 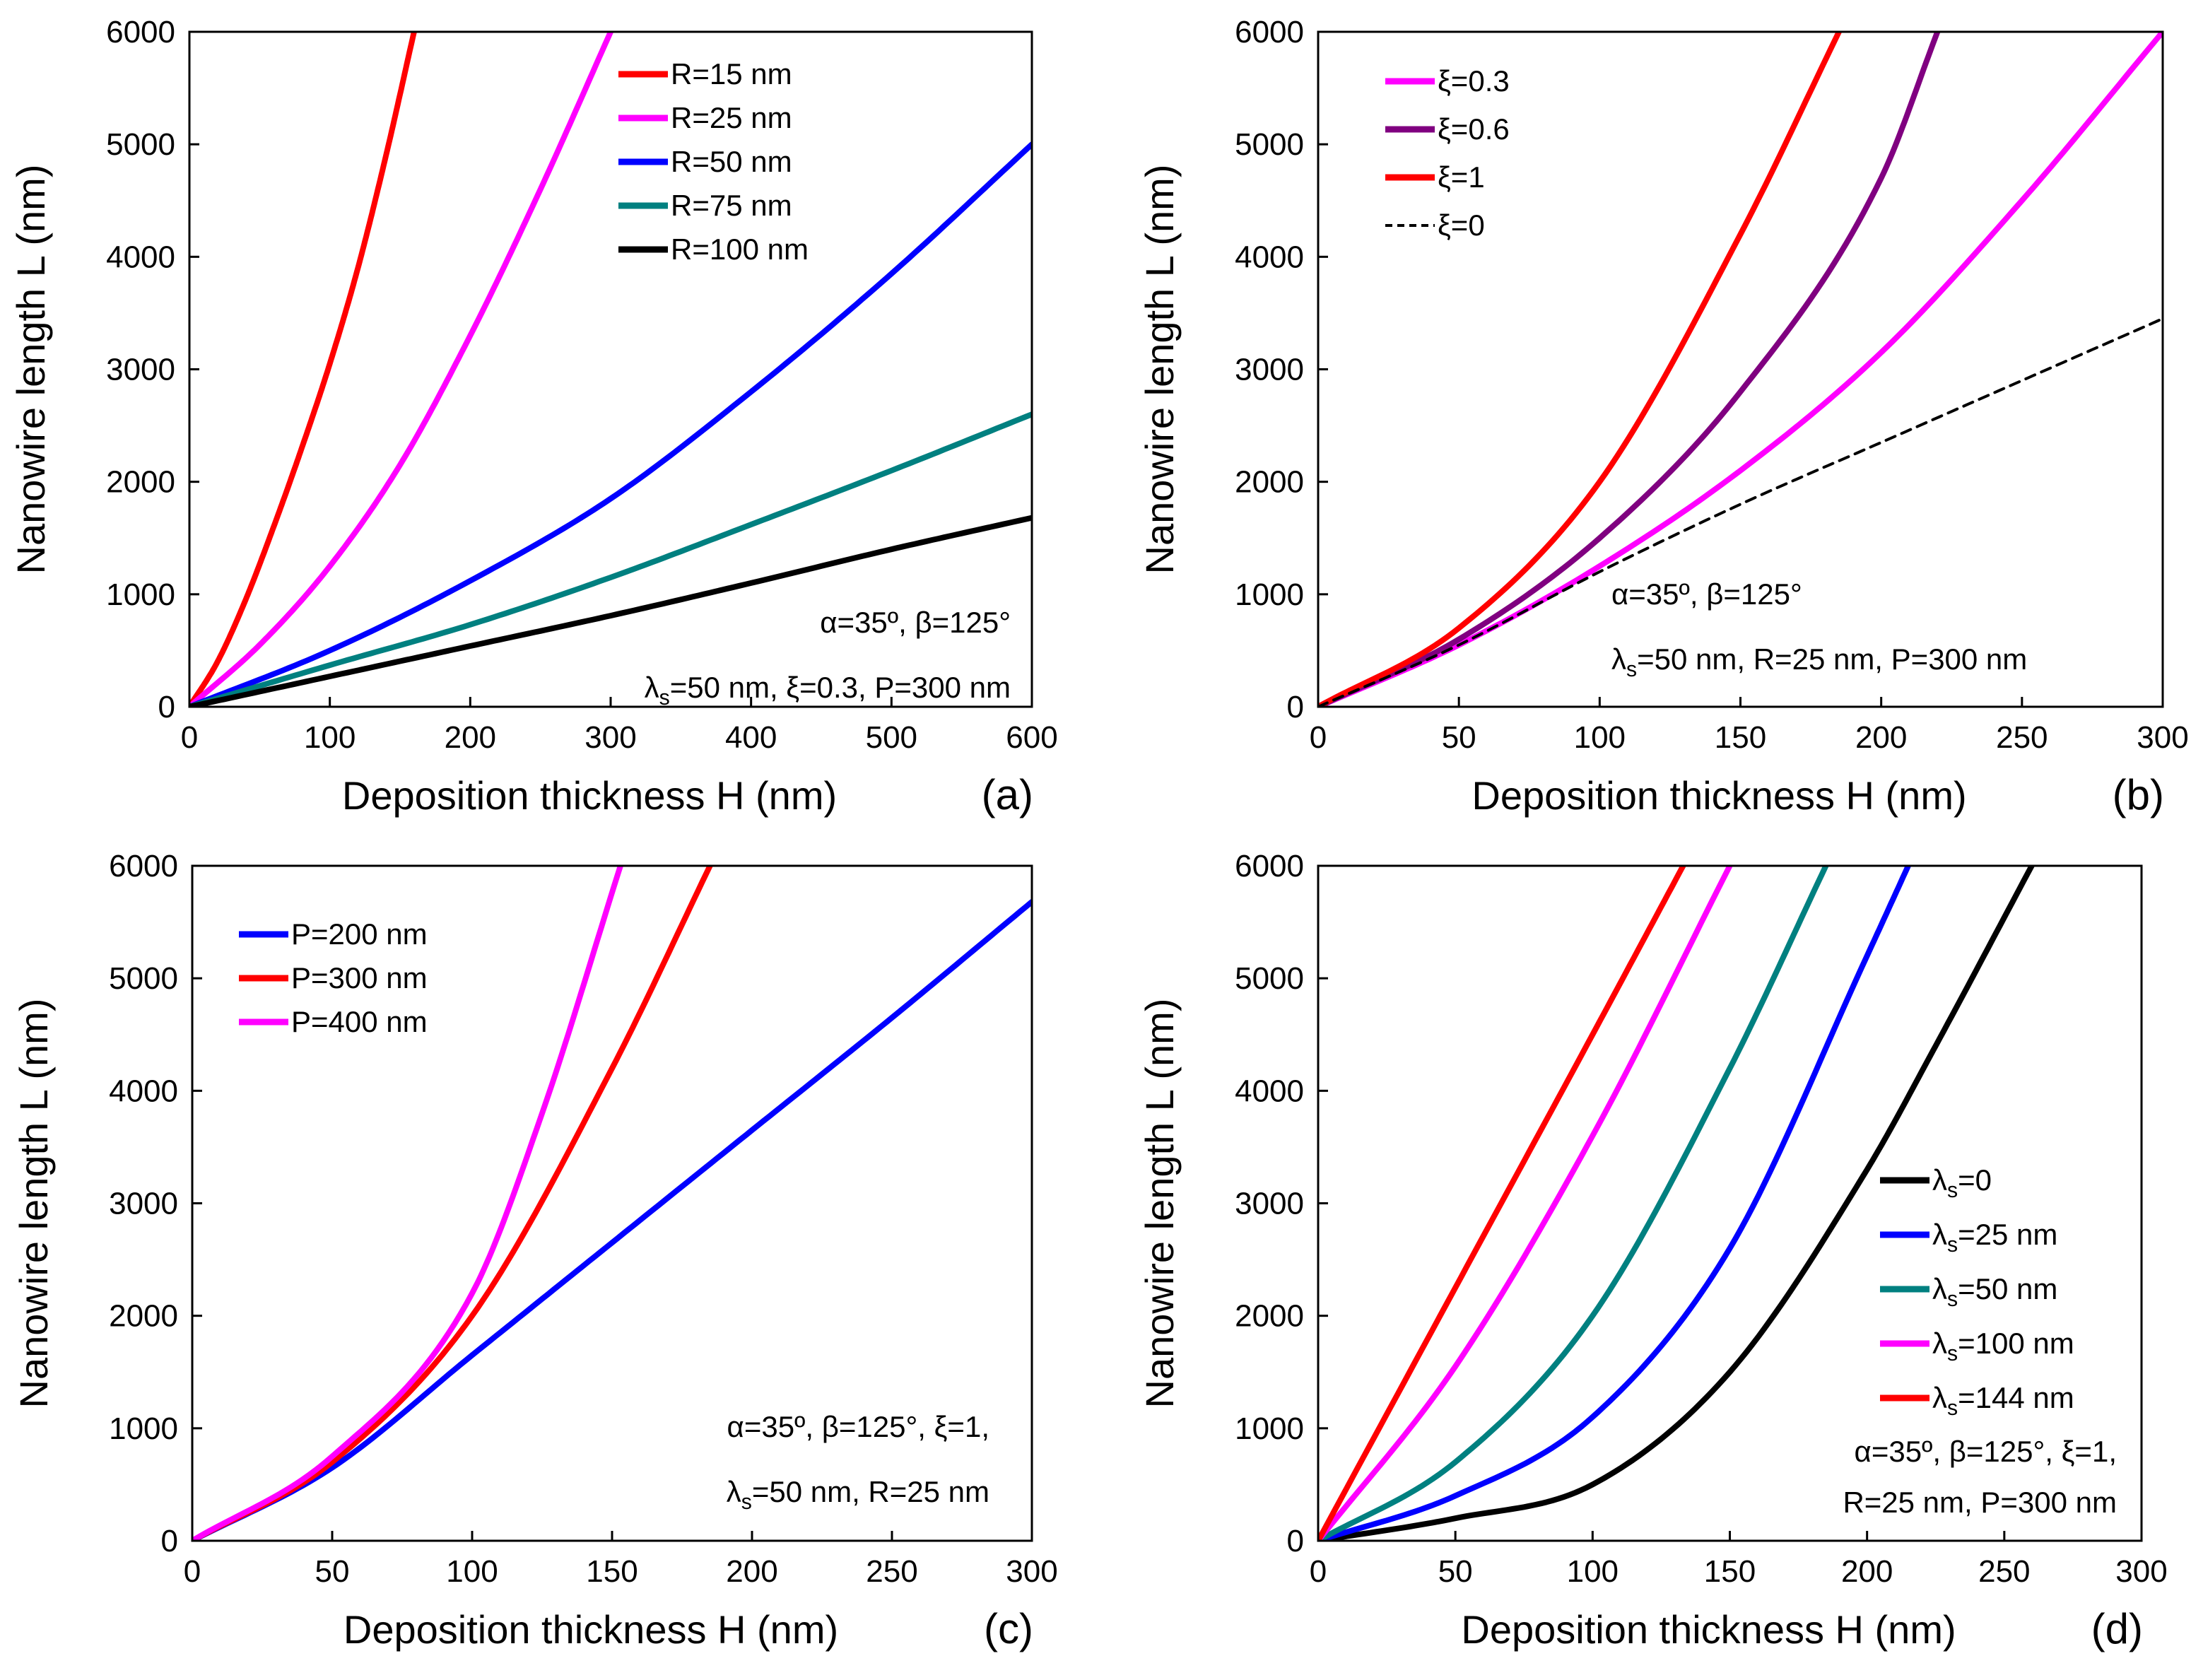 I want to click on x-tick-label-d-5: 250, so click(x=2004, y=1572).